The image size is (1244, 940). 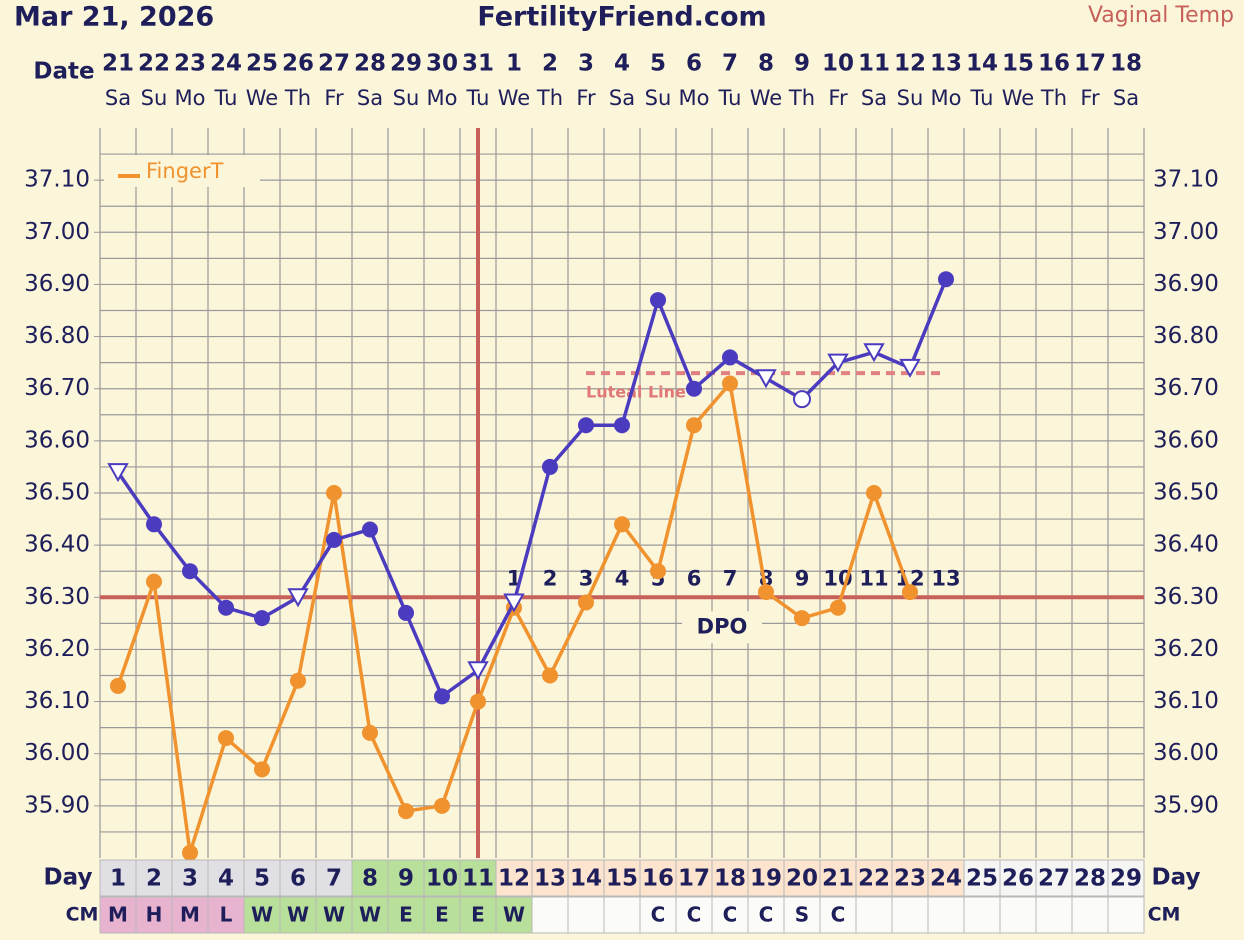 What do you see at coordinates (1186, 649) in the screenshot?
I see `y-tick-label-right: 36.20` at bounding box center [1186, 649].